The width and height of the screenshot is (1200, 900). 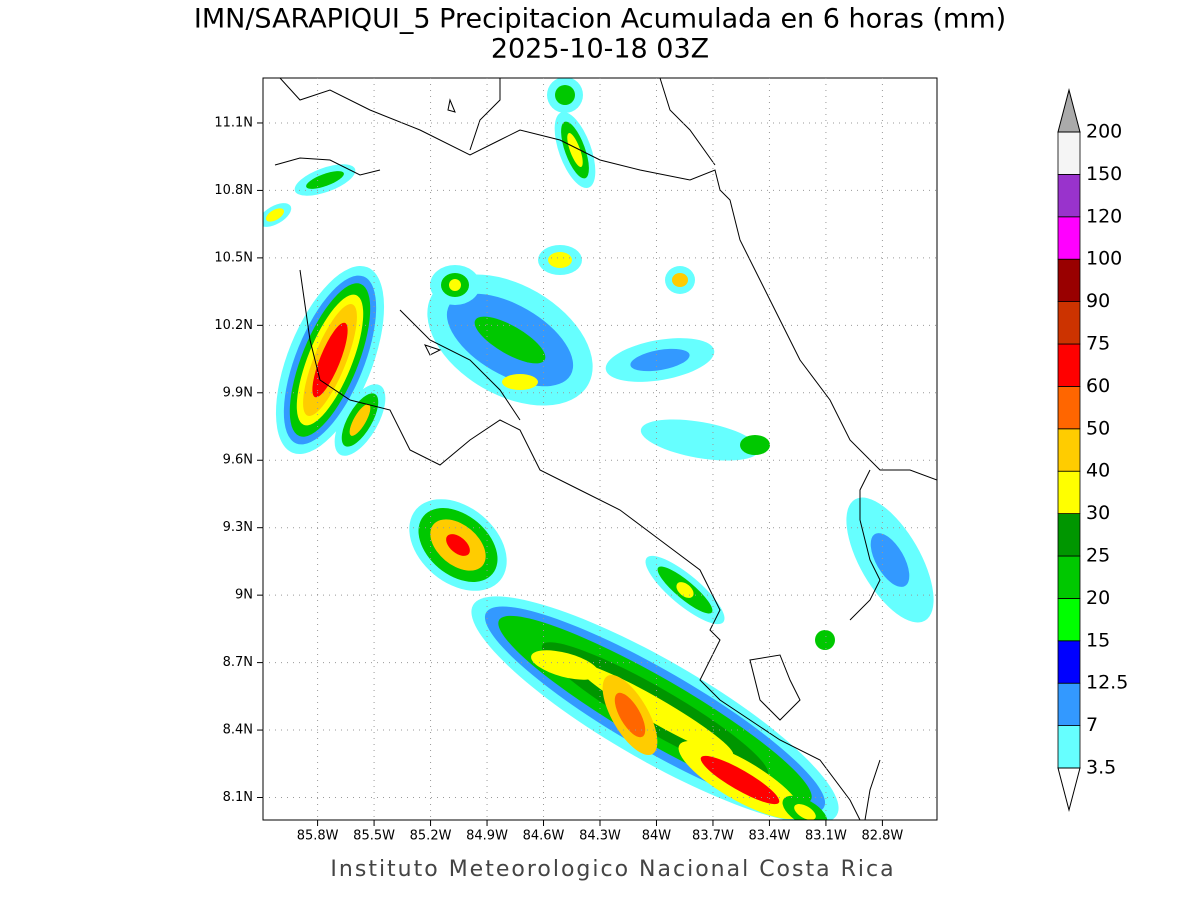 What do you see at coordinates (487, 836) in the screenshot?
I see `x-tick-label: 84.9W` at bounding box center [487, 836].